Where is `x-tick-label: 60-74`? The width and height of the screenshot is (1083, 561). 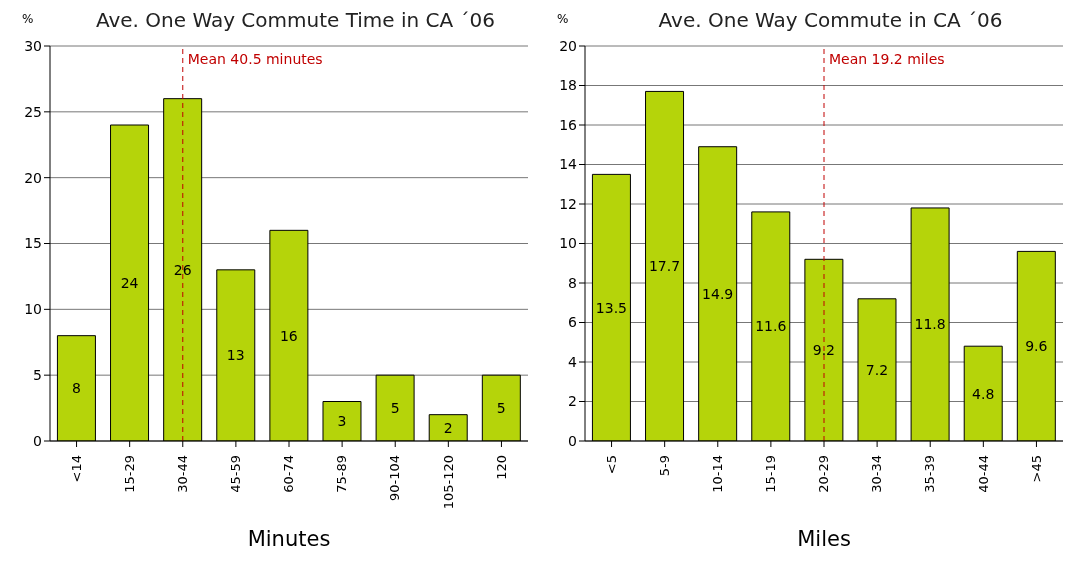
x-tick-label: 60-74 is located at coordinates (289, 474).